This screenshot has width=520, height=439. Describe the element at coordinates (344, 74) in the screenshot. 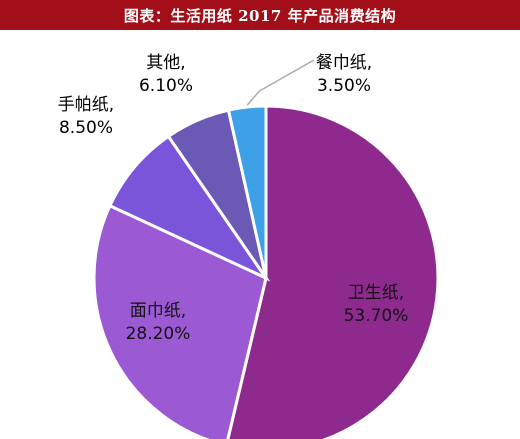

I see `data-label-napkin: 餐巾纸, 3.50%` at that location.